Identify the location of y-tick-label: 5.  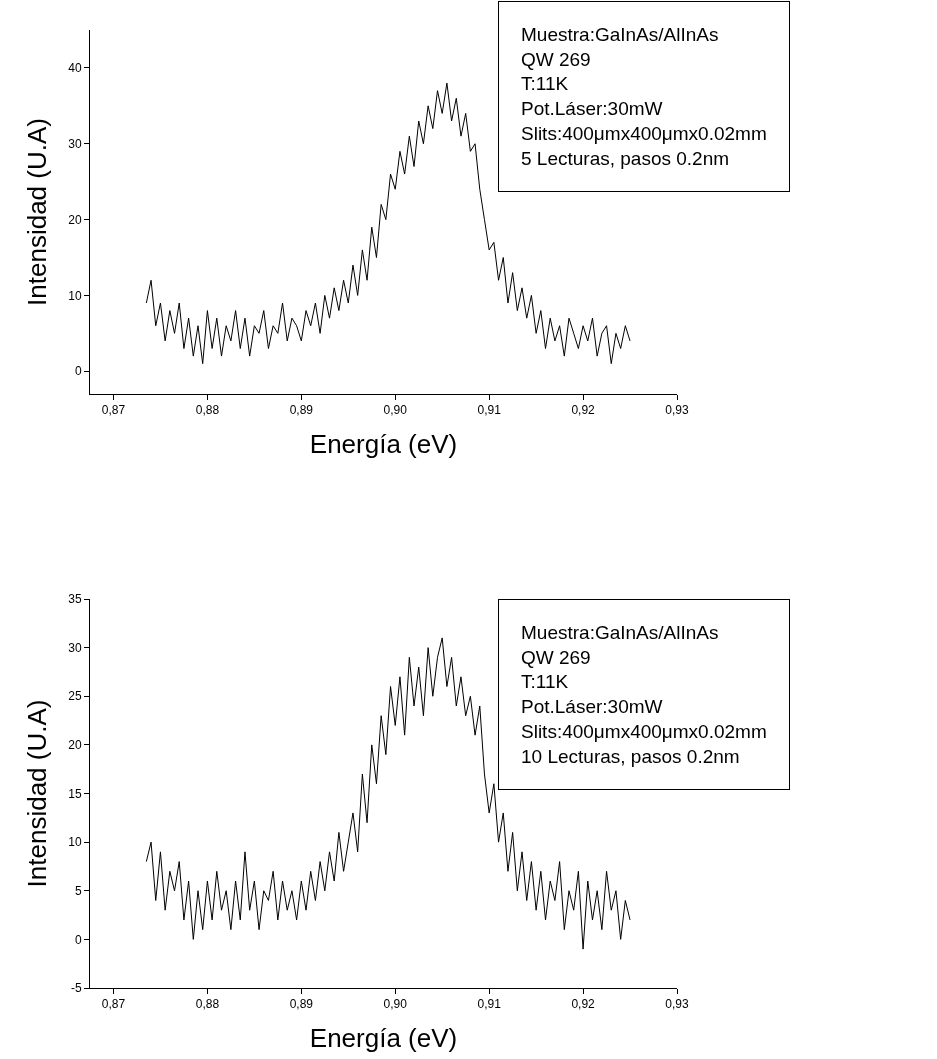
(78, 890).